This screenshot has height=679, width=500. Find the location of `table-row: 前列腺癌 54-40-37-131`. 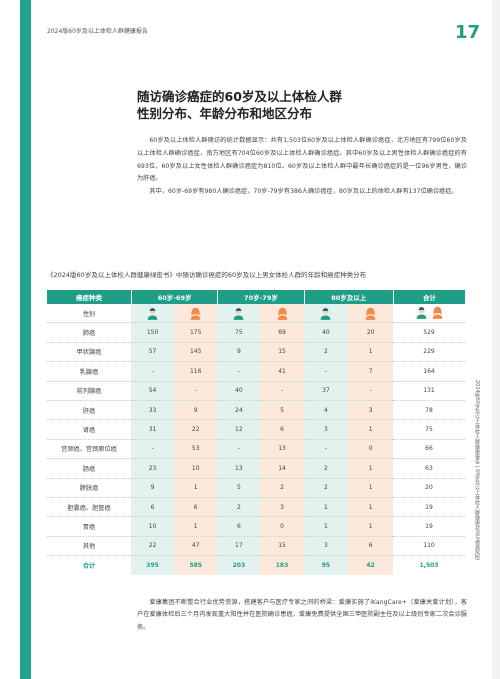

table-row: 前列腺癌 54-40-37-131 is located at coordinates (256, 391).